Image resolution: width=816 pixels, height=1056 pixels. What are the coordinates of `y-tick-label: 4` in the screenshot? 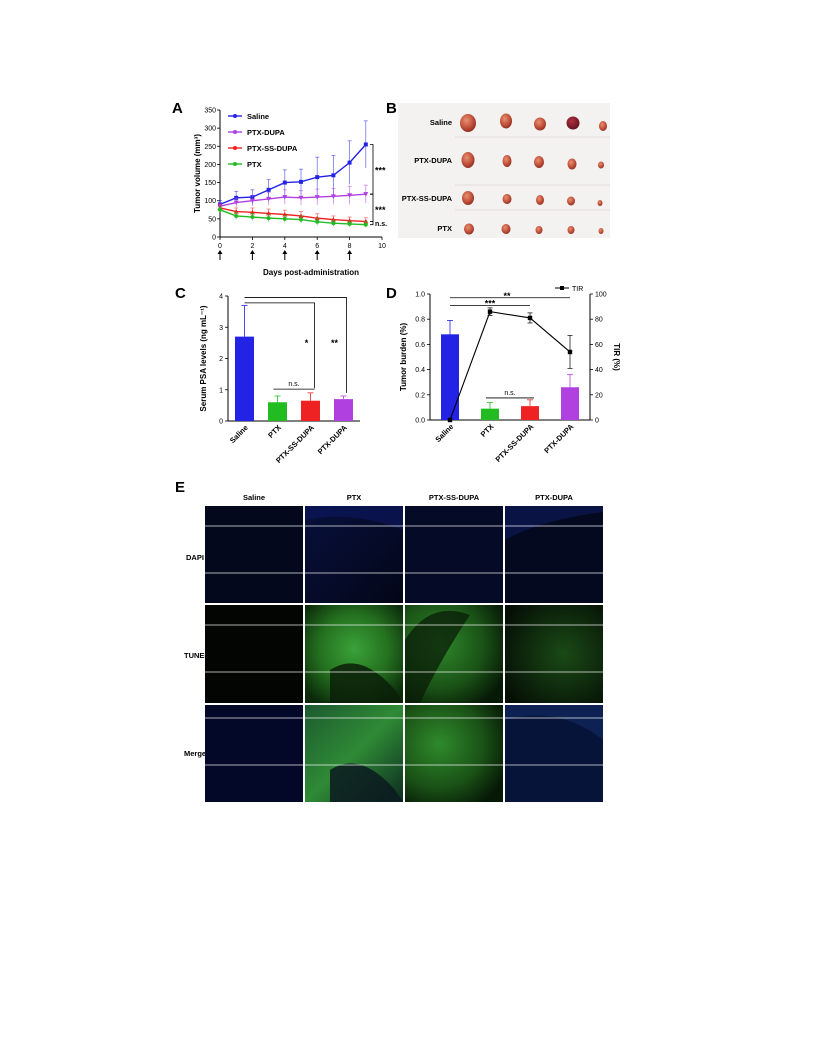 It's located at (221, 297).